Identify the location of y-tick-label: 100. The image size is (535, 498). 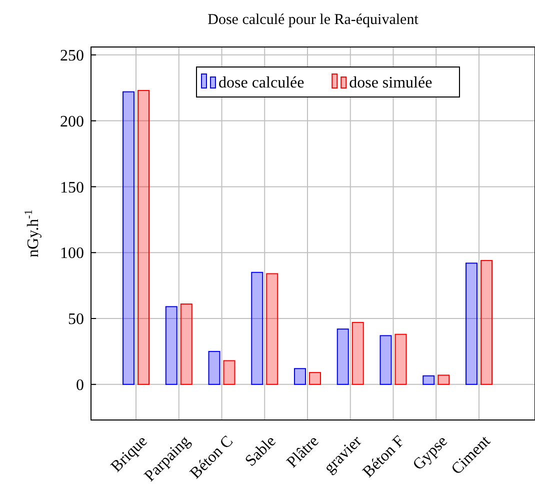
(72, 253).